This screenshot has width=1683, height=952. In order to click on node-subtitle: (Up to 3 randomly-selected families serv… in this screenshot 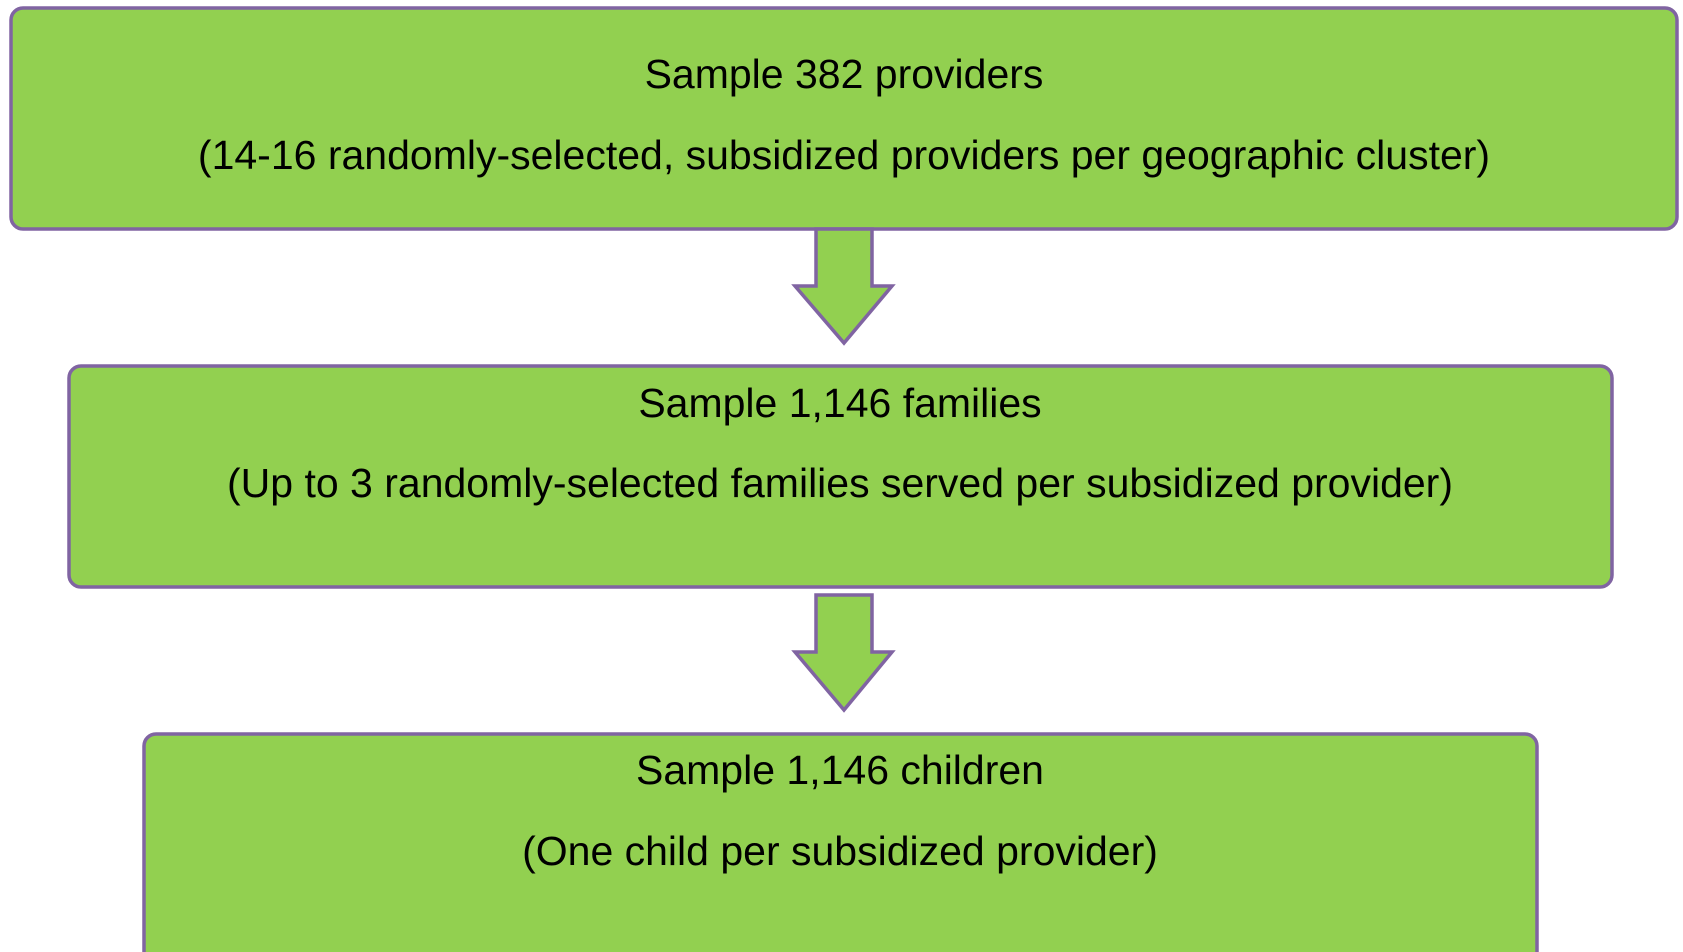, I will do `click(840, 483)`.